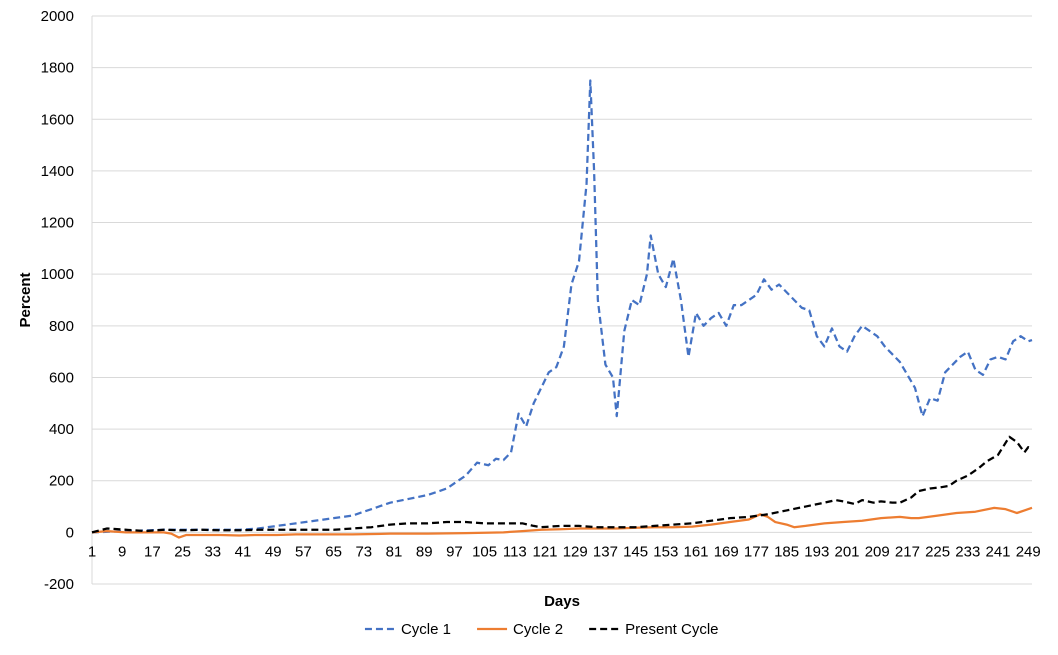 This screenshot has width=1058, height=655. What do you see at coordinates (635, 551) in the screenshot?
I see `x-tick-label: 145` at bounding box center [635, 551].